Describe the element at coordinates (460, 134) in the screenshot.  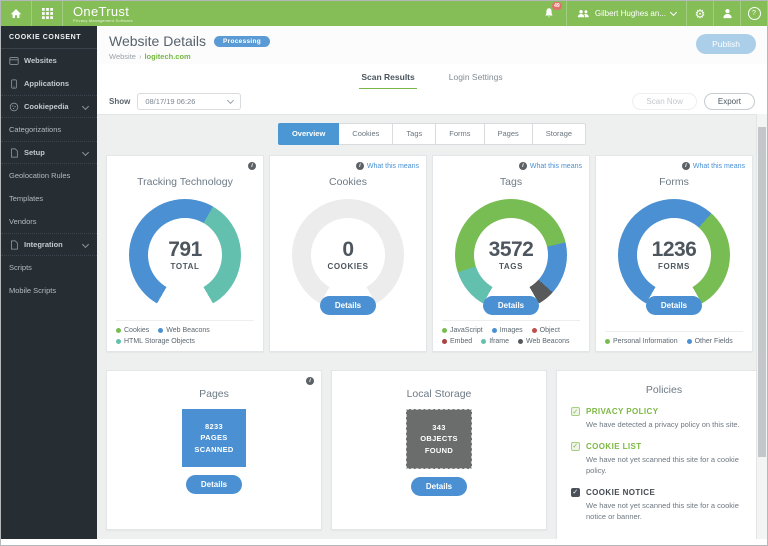
I see `subtab-forms: Forms` at that location.